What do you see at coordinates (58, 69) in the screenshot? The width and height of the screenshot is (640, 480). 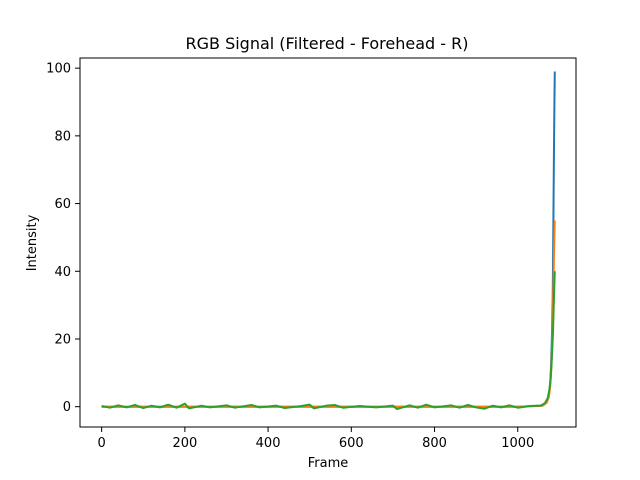 I see `y-tick-label: 100` at bounding box center [58, 69].